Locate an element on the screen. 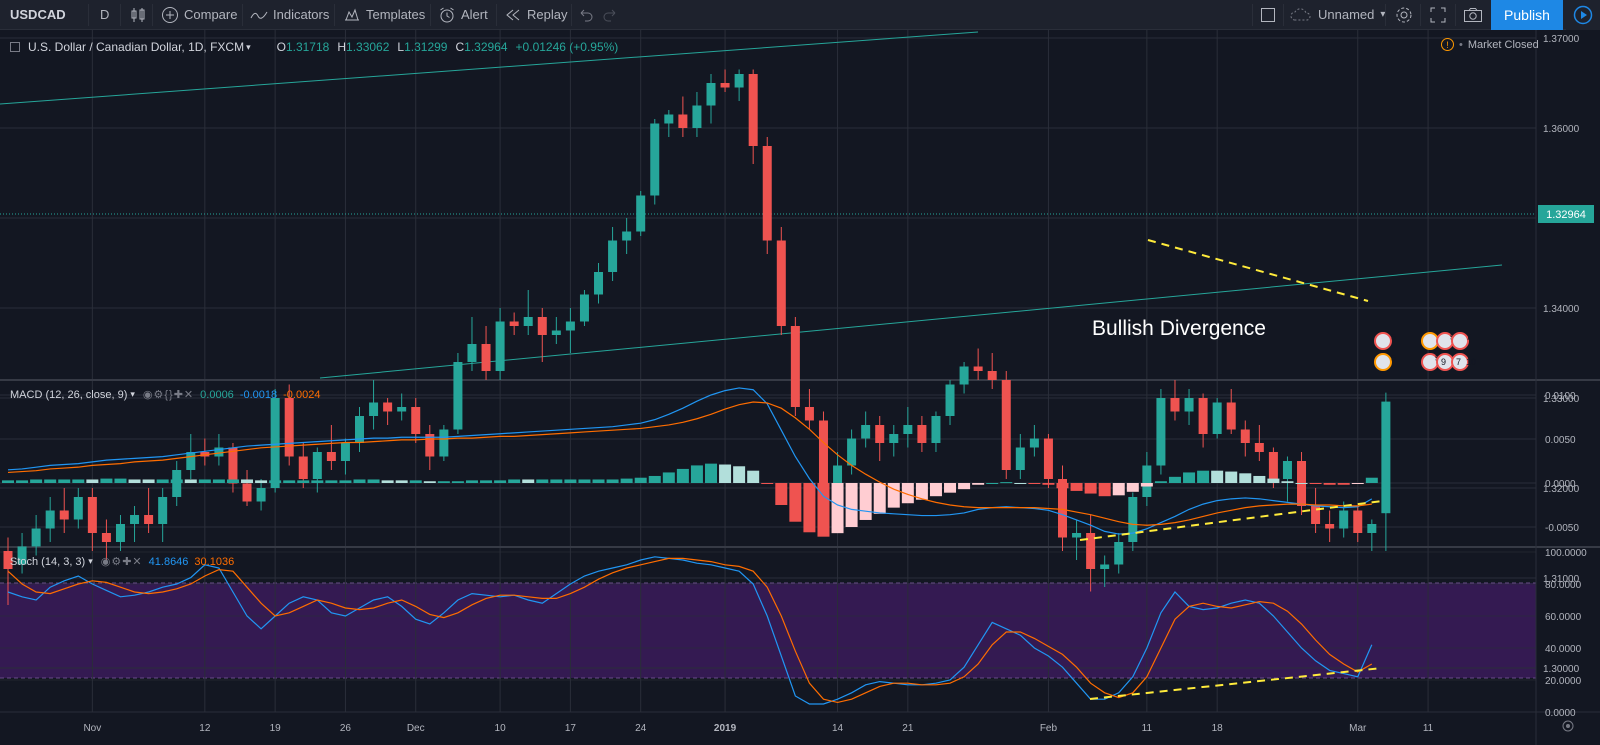  bullish-divergence-annotation: Bullish Divergence is located at coordinates (1179, 328).